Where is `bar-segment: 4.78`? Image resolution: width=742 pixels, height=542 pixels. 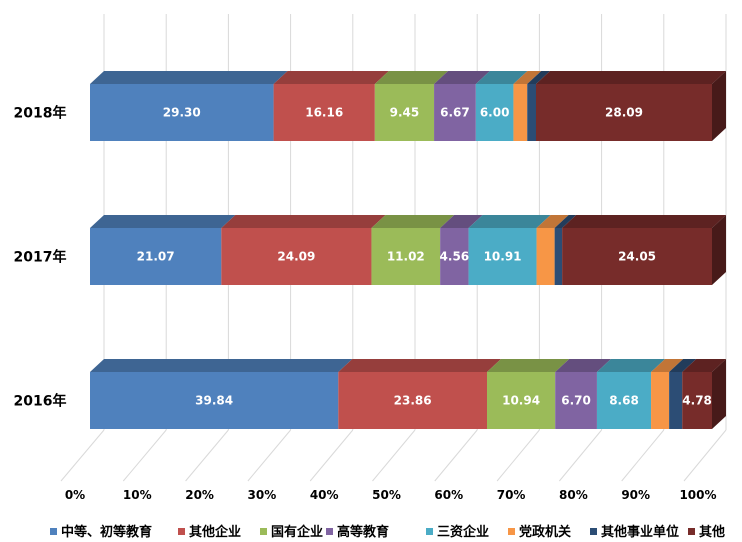 bar-segment: 4.78 is located at coordinates (704, 394).